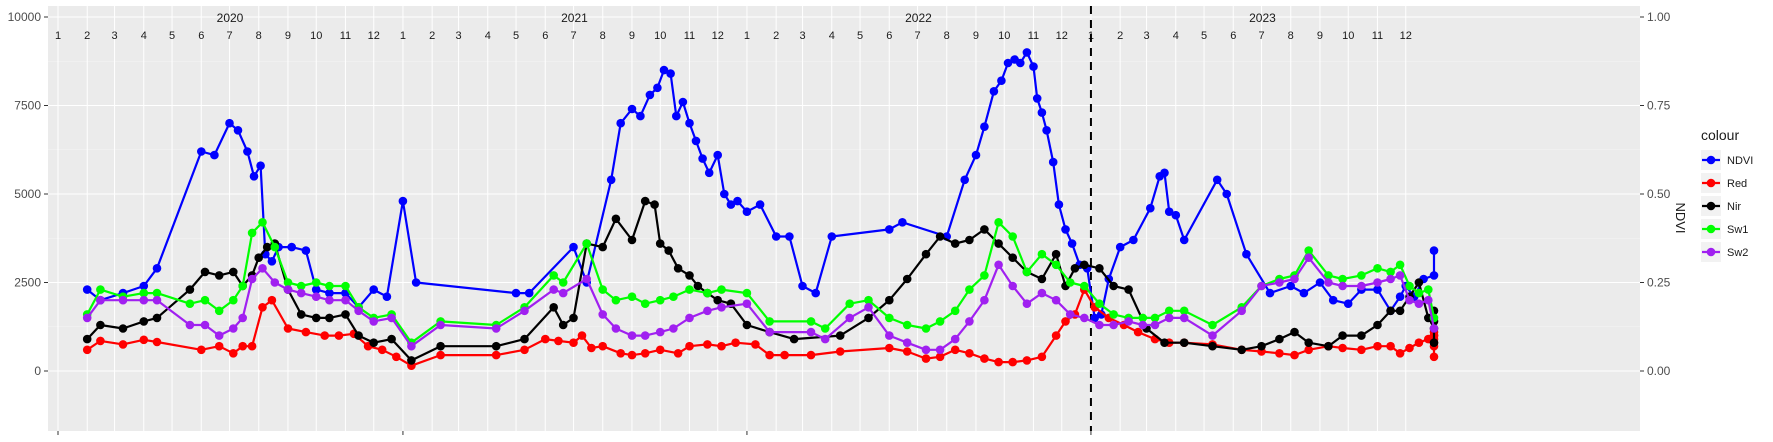 The height and width of the screenshot is (442, 1773). Describe the element at coordinates (288, 36) in the screenshot. I see `month-tick-label: 9` at that location.